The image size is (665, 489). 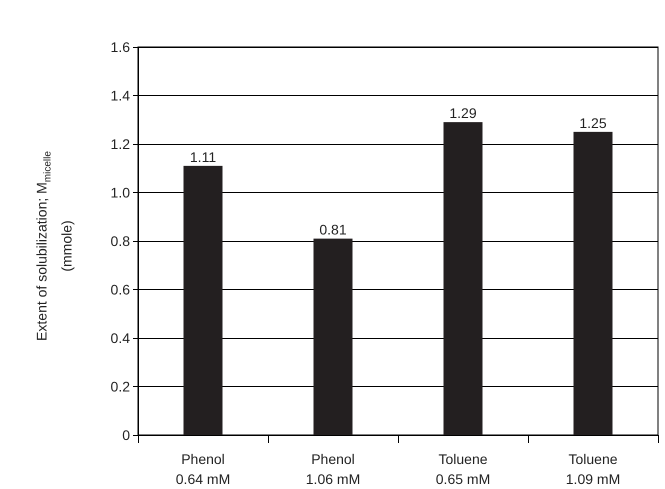 What do you see at coordinates (463, 469) in the screenshot?
I see `x-tick-label: Toluene 0.65 mM` at bounding box center [463, 469].